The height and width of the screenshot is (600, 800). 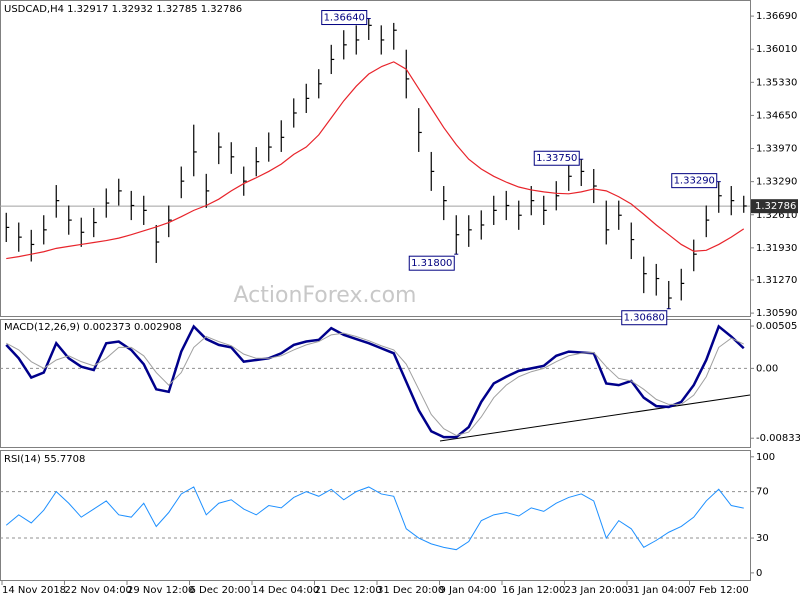 I want to click on x-tick-label: 14 Dec 04:00, so click(x=285, y=590).